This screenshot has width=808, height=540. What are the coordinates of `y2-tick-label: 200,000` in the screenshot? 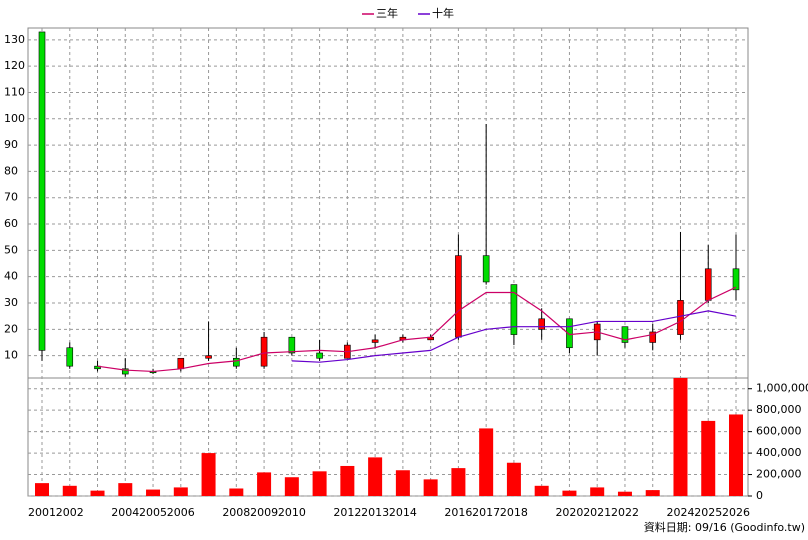 It's located at (779, 474).